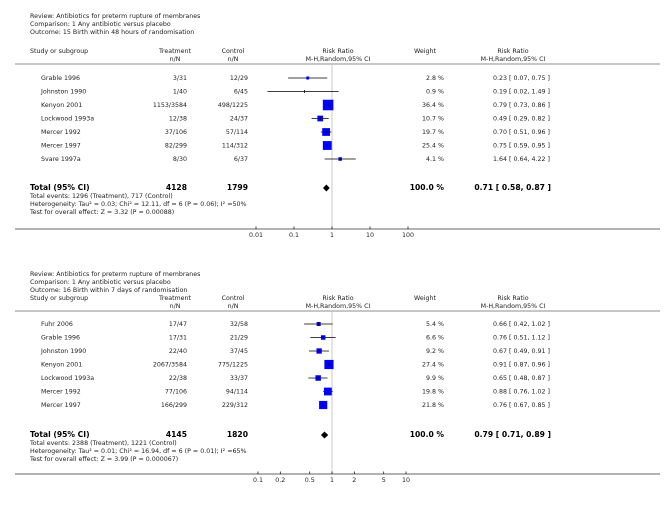 The width and height of the screenshot is (672, 518). What do you see at coordinates (521, 146) in the screenshot?
I see `study-ci: 0.75 [ 0.59, 0.95 ]` at bounding box center [521, 146].